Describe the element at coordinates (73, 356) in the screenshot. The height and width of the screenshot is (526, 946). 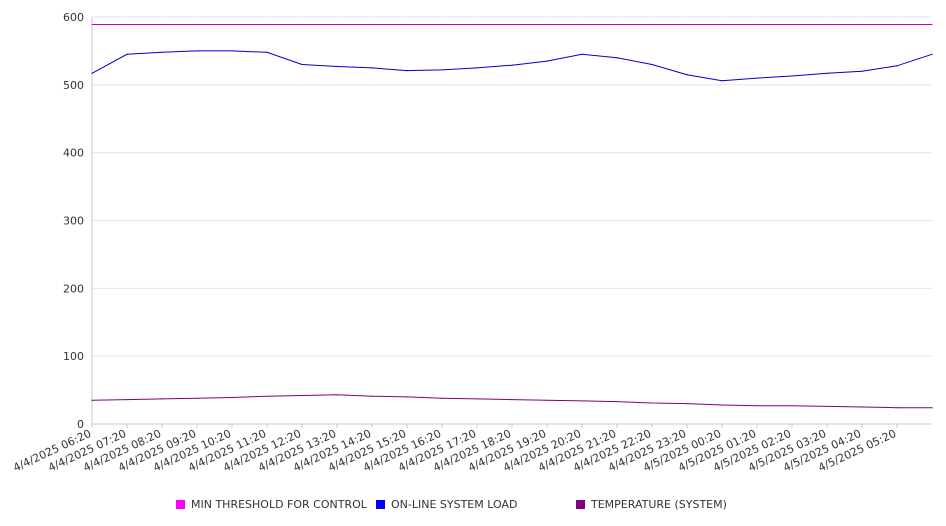
I see `y-tick-label: 100` at that location.